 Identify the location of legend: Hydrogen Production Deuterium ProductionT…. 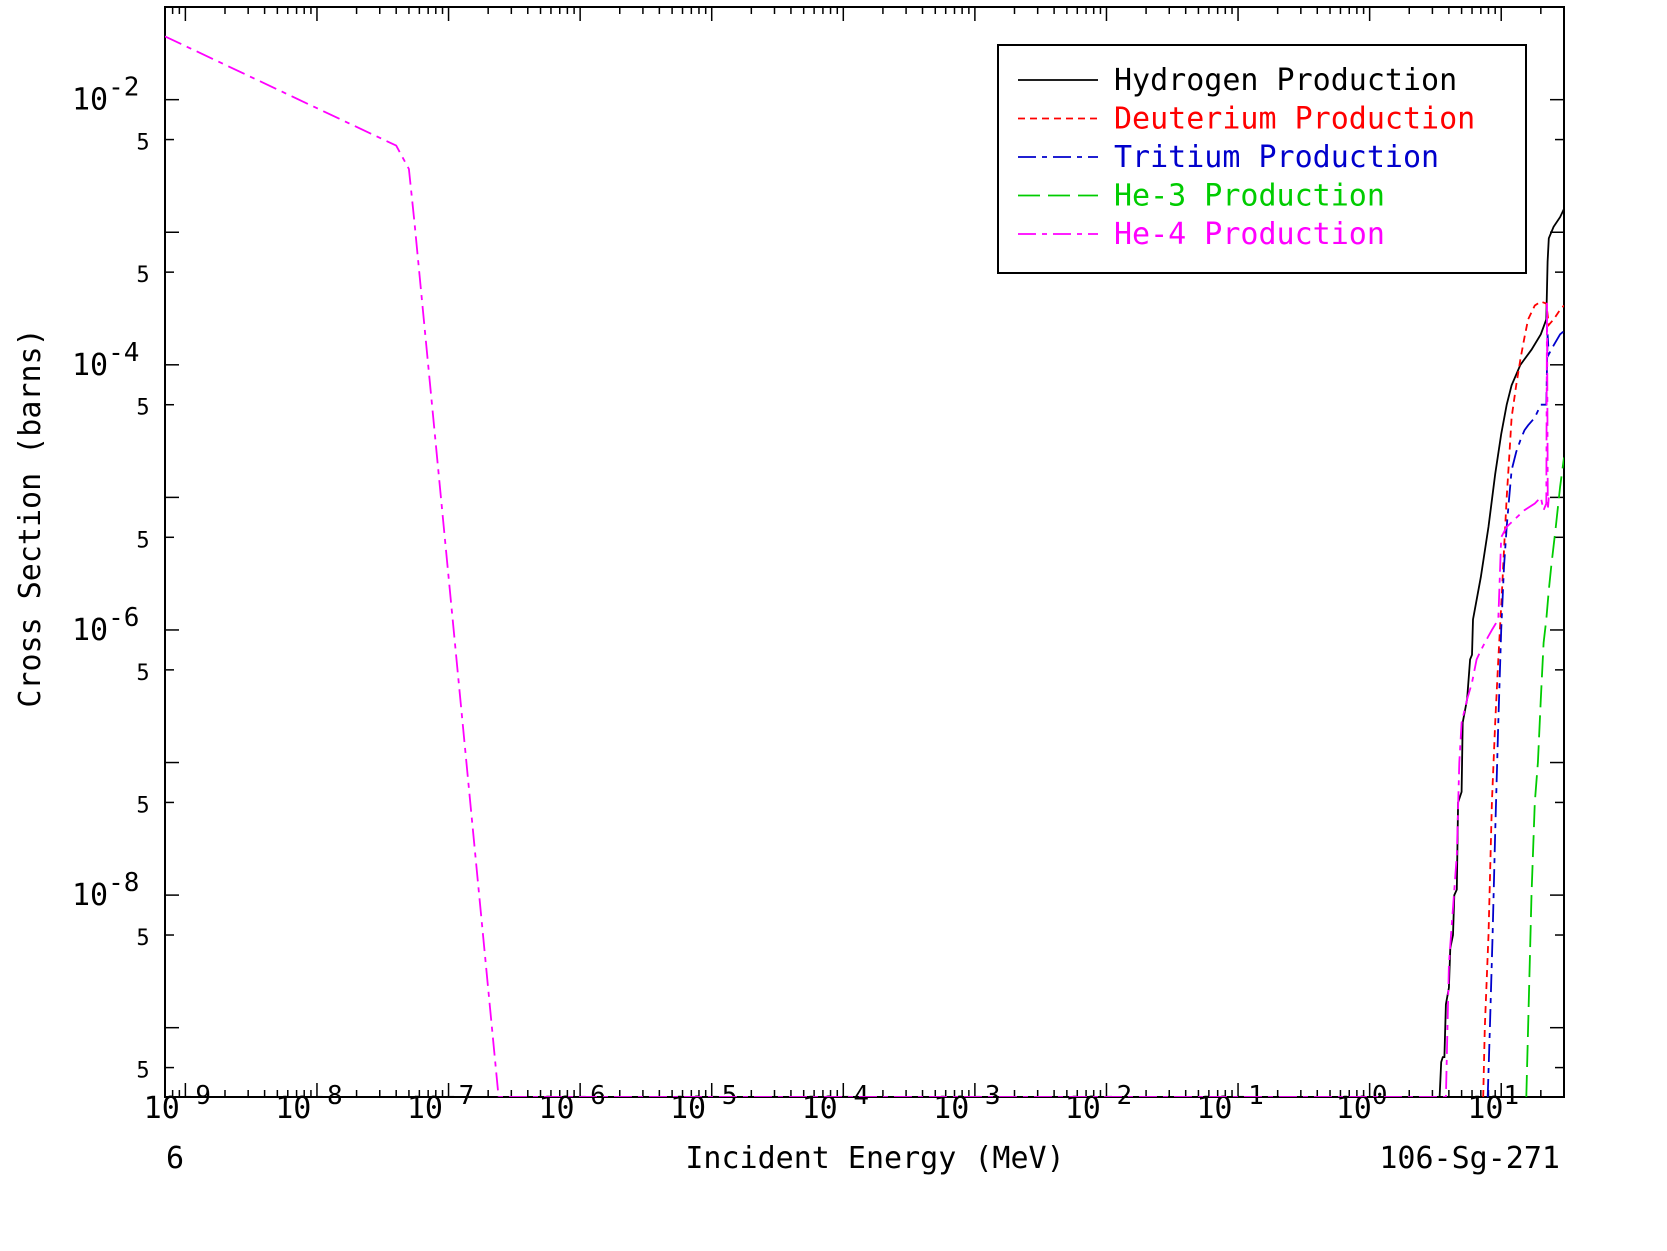
(1262, 159).